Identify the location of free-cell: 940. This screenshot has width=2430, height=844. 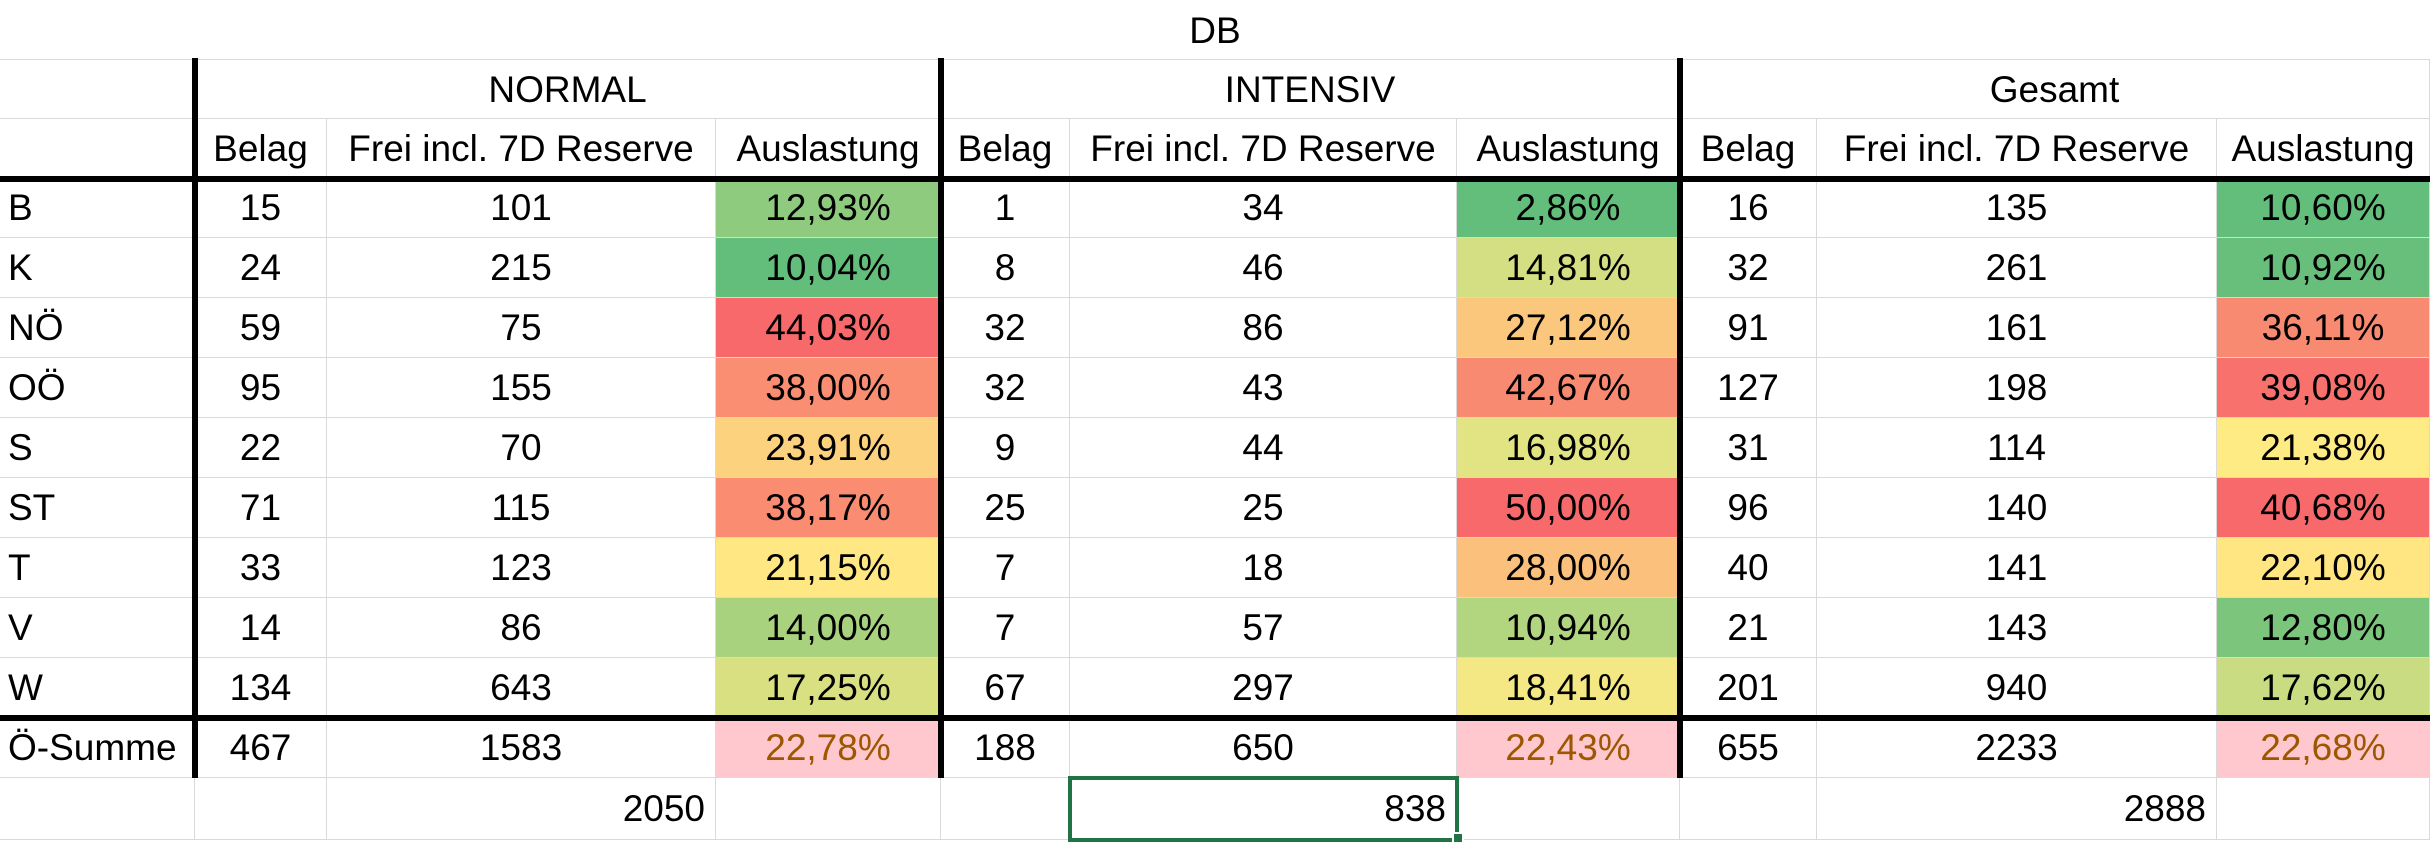
(2017, 688).